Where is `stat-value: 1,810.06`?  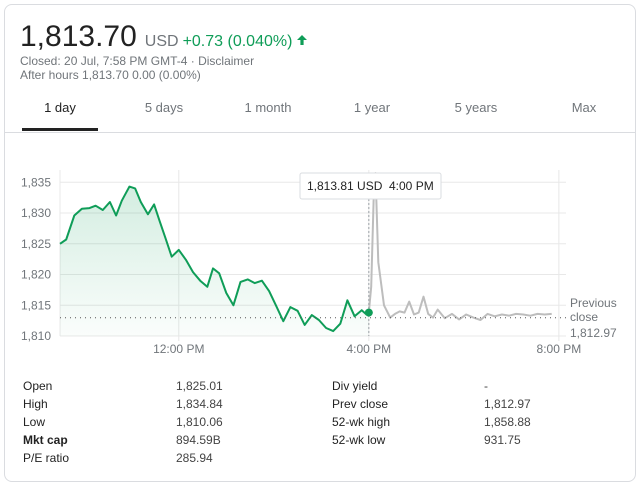
stat-value: 1,810.06 is located at coordinates (199, 422).